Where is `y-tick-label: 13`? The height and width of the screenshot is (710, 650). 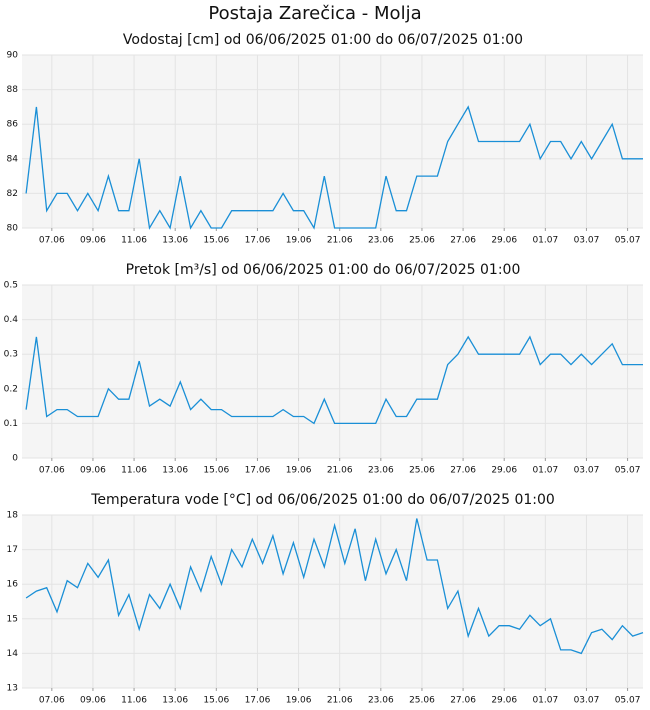
y-tick-label: 13 is located at coordinates (12, 689).